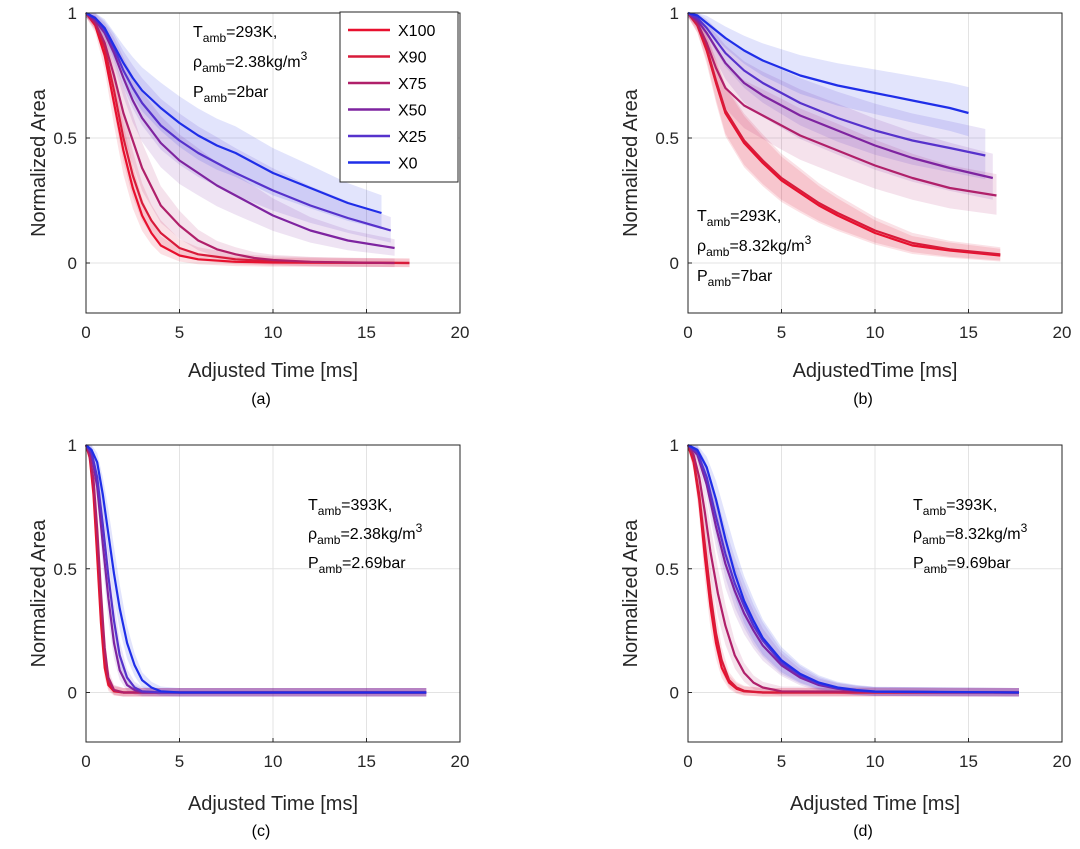  I want to click on ambient-pressure: Pamb=2bar, so click(231, 94).